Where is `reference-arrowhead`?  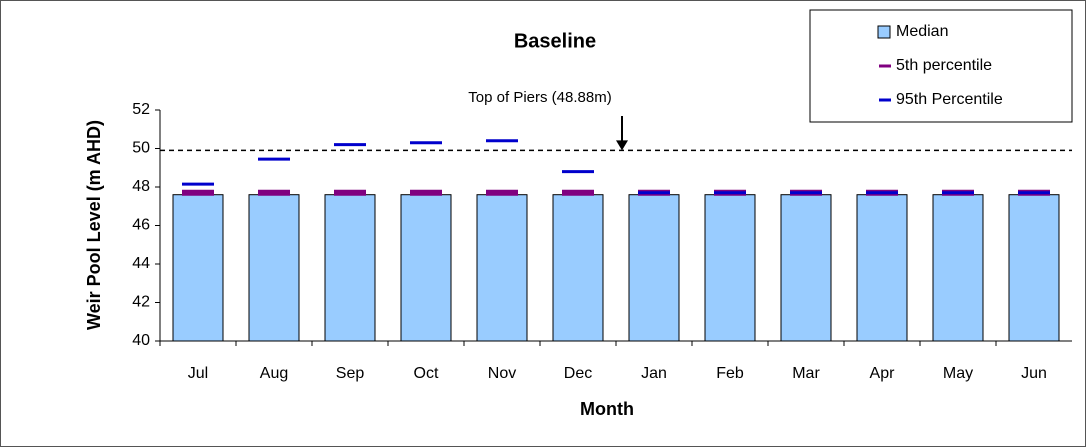 reference-arrowhead is located at coordinates (622, 145).